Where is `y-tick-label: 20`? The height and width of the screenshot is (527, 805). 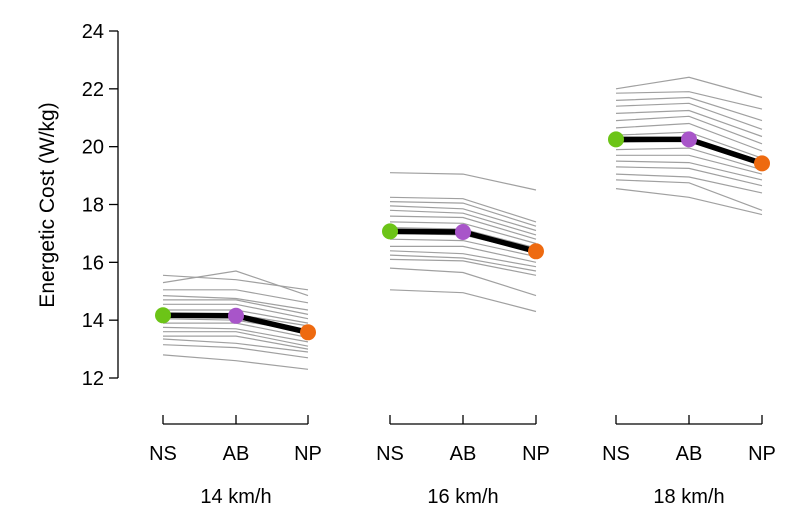
y-tick-label: 20 is located at coordinates (93, 148).